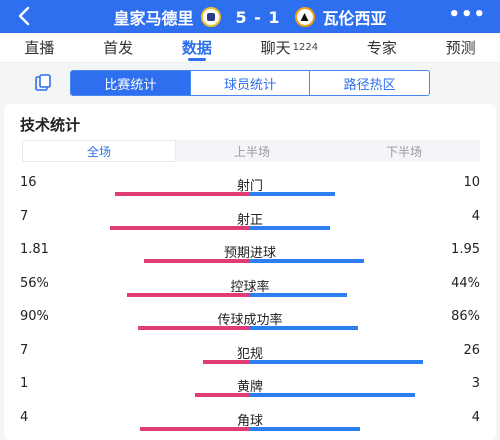 Image resolution: width=500 pixels, height=440 pixels. I want to click on tab-label: 预测, so click(460, 48).